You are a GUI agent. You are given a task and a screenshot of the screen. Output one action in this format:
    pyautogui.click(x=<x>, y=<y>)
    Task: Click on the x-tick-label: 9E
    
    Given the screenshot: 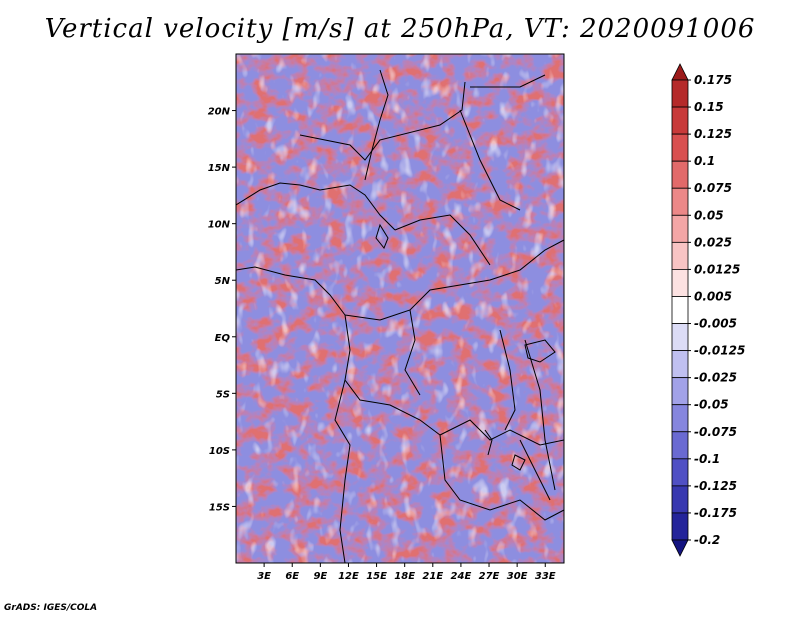 What is the action you would take?
    pyautogui.click(x=320, y=576)
    